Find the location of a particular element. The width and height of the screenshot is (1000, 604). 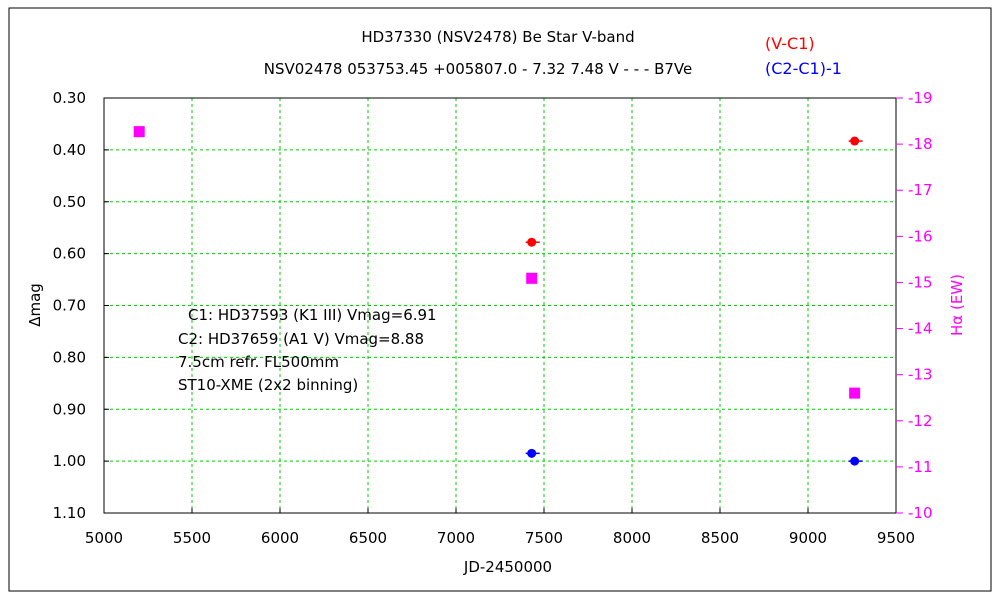

y-axis-label: Δmag is located at coordinates (35, 305).